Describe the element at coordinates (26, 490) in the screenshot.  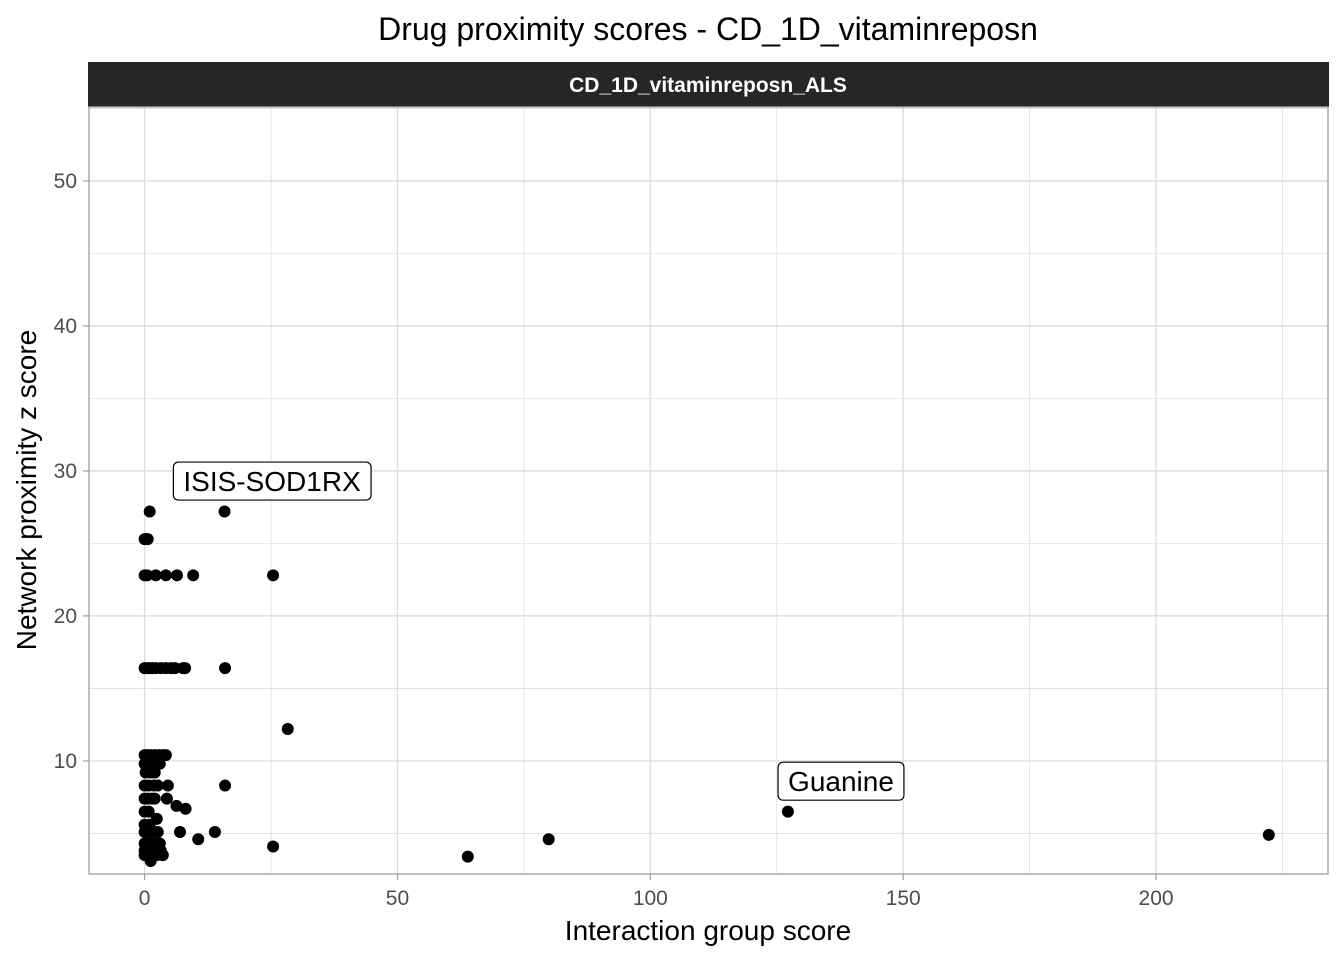
I see `y-axis-label: Network proximity z score` at that location.